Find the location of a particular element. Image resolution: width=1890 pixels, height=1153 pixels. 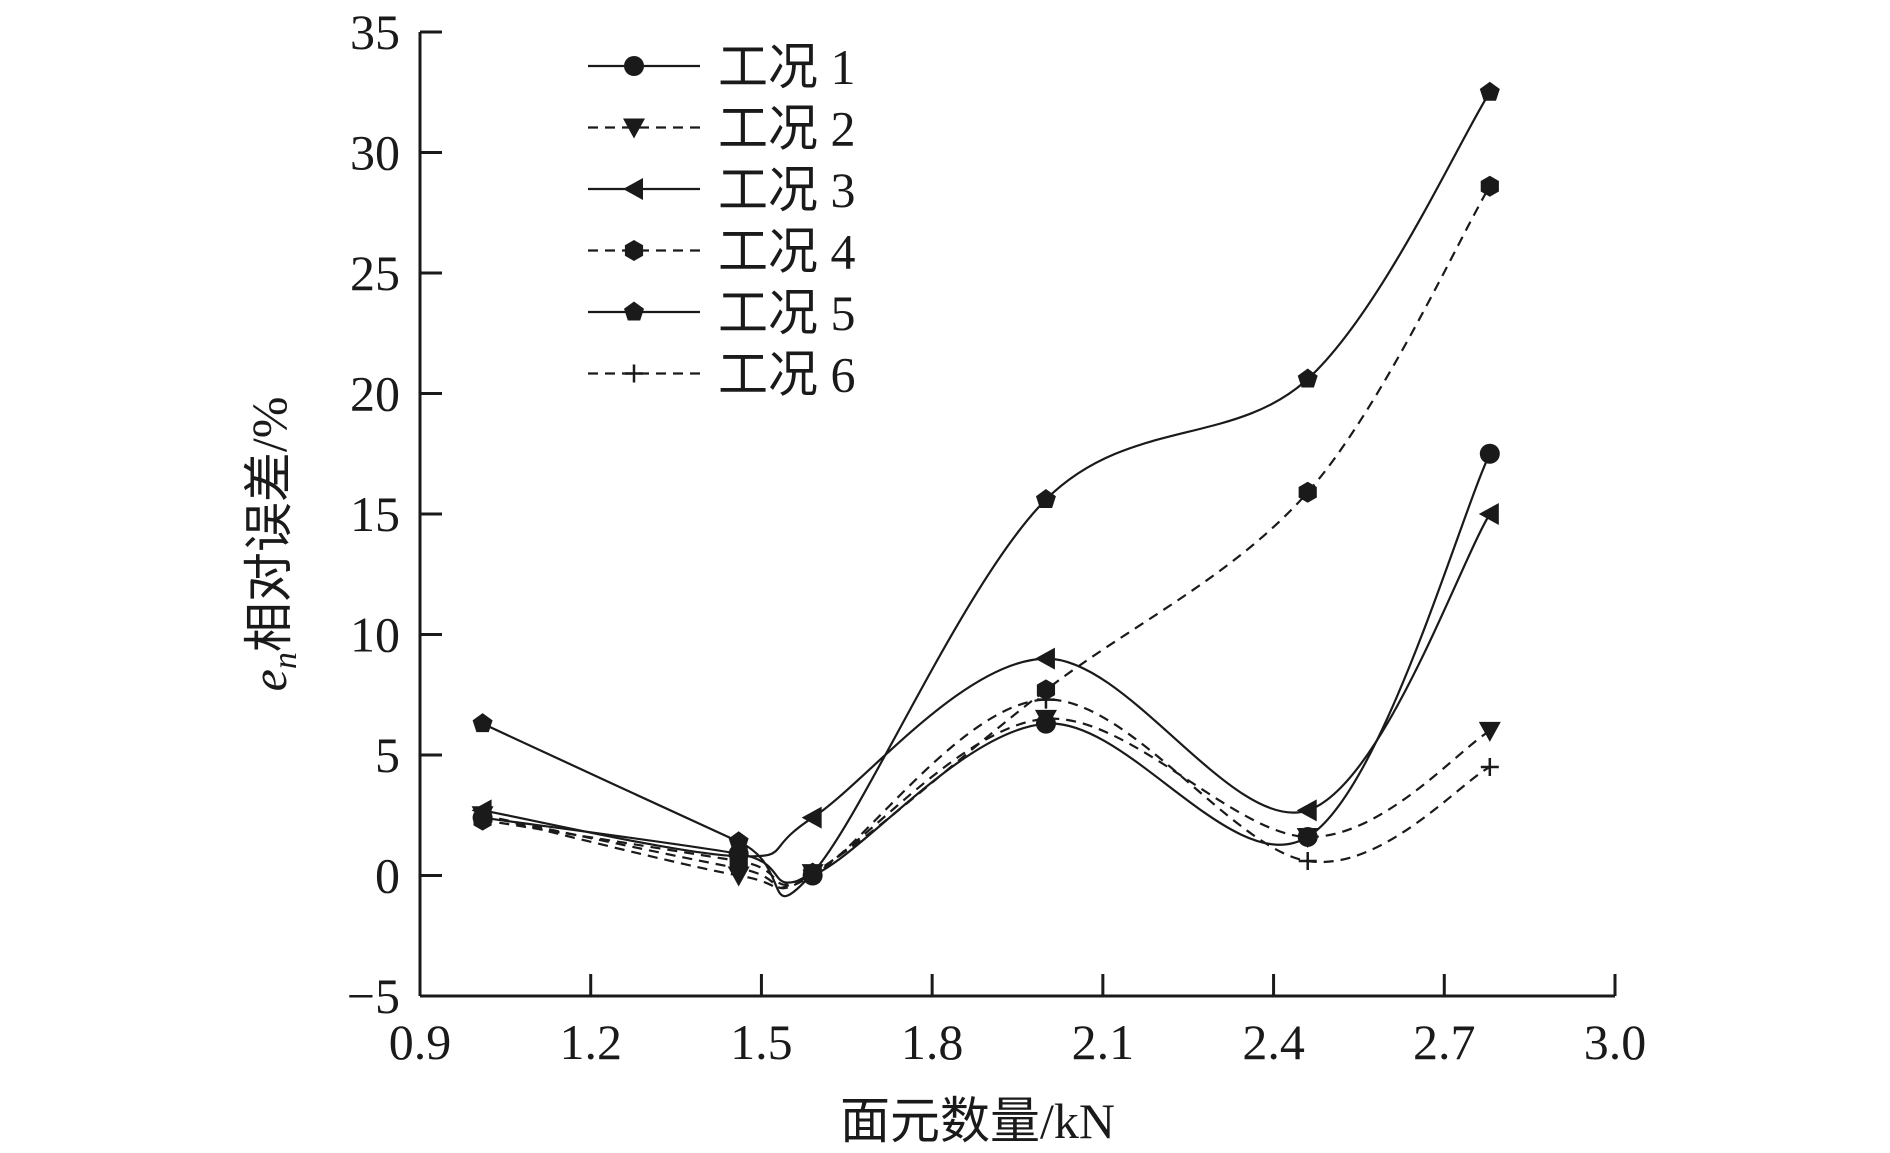

legend-label: 工况 1 is located at coordinates (787, 67).